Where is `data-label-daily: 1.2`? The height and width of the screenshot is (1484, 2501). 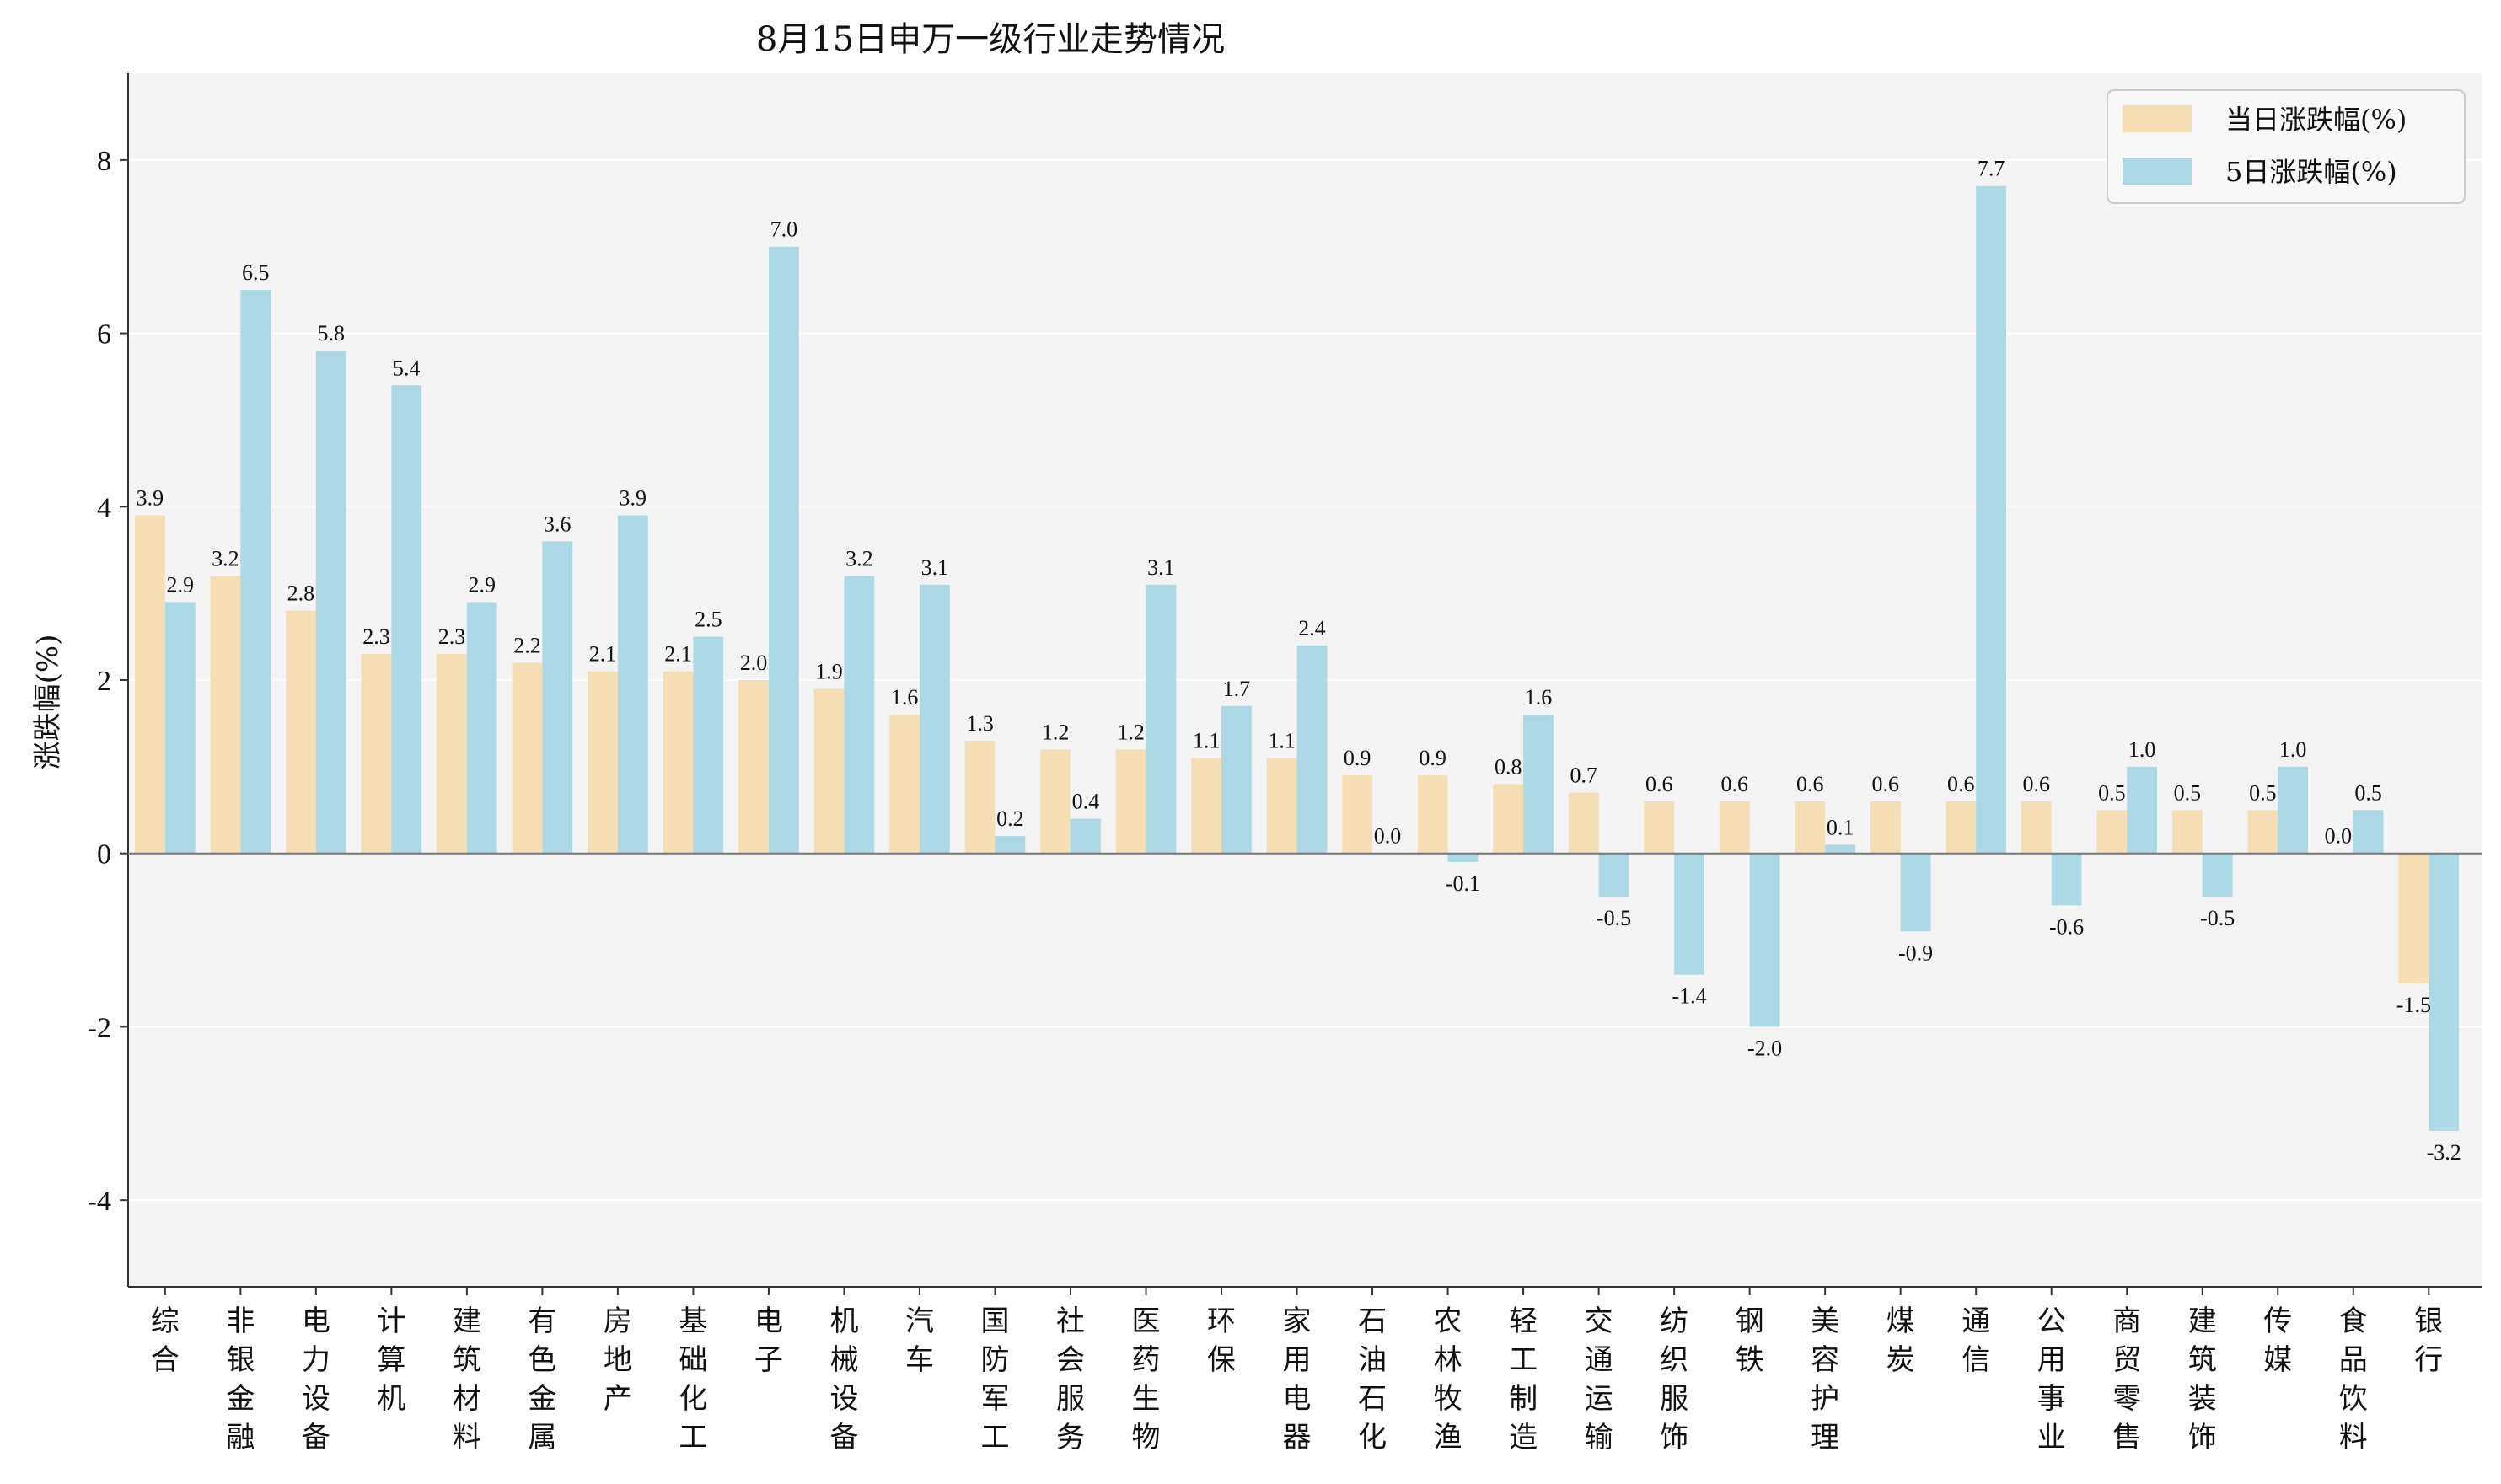
data-label-daily: 1.2 is located at coordinates (1056, 732).